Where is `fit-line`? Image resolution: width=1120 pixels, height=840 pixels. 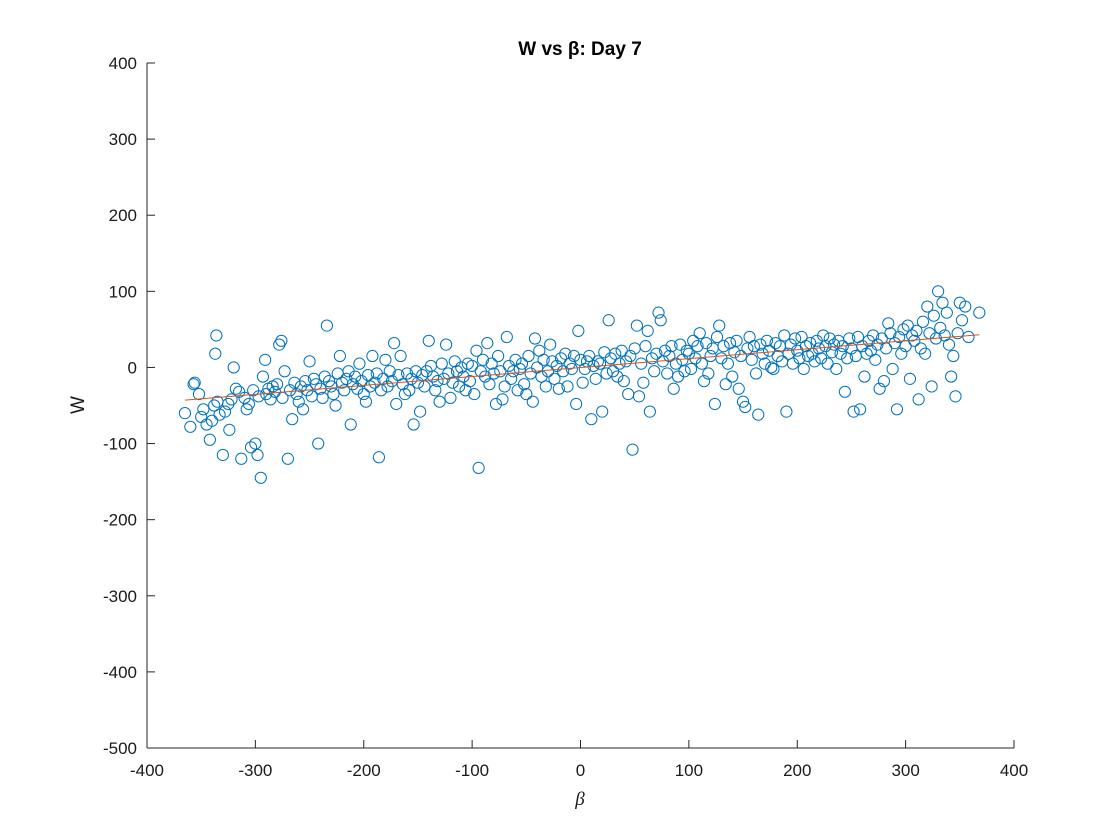 fit-line is located at coordinates (582, 367).